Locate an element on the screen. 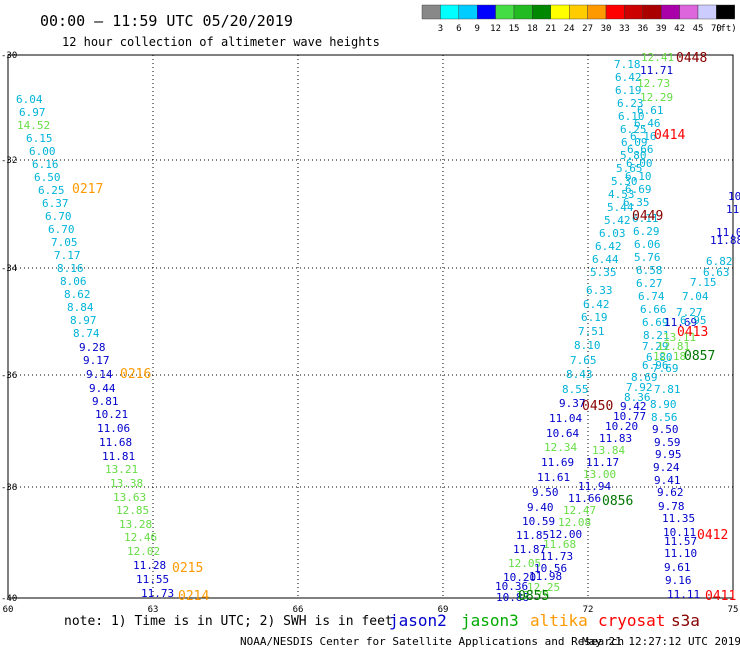 This screenshot has width=740, height=650. color-scale-label: 36 is located at coordinates (642, 29).